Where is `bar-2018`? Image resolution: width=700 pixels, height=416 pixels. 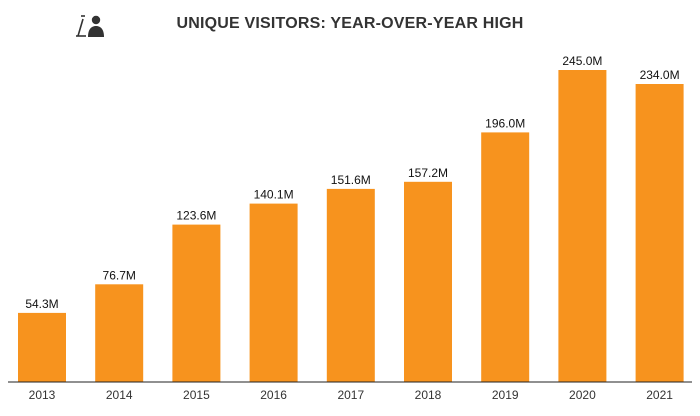
bar-2018 is located at coordinates (428, 281).